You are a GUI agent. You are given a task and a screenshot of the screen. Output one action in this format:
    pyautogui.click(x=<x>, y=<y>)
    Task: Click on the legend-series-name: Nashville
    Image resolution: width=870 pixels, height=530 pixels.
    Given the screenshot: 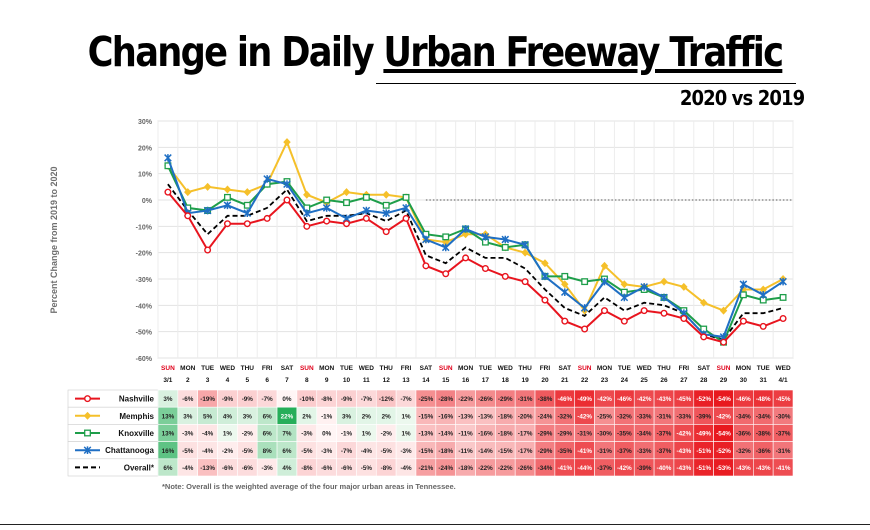 What is the action you would take?
    pyautogui.click(x=137, y=399)
    